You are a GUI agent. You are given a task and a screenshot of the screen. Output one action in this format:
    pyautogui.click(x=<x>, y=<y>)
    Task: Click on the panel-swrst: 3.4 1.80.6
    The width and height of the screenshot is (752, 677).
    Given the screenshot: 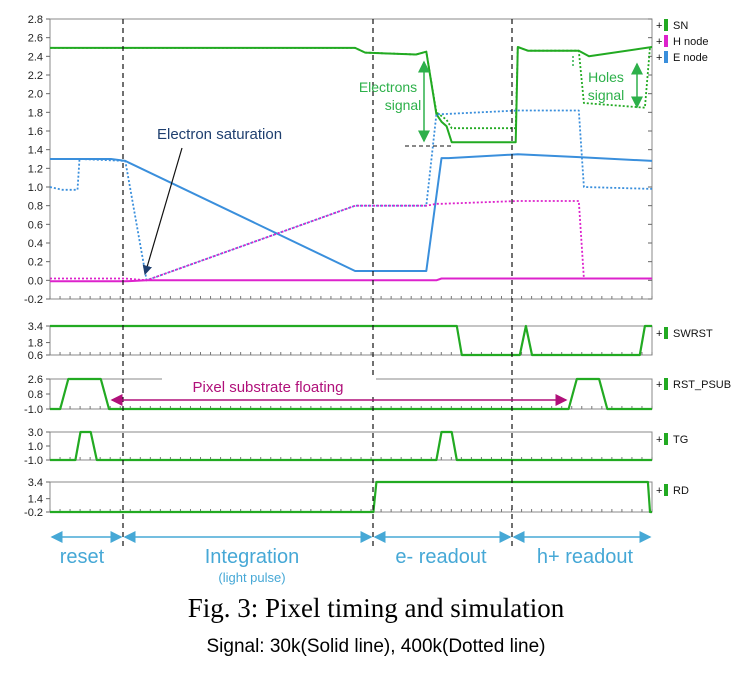 What is the action you would take?
    pyautogui.click(x=340, y=341)
    